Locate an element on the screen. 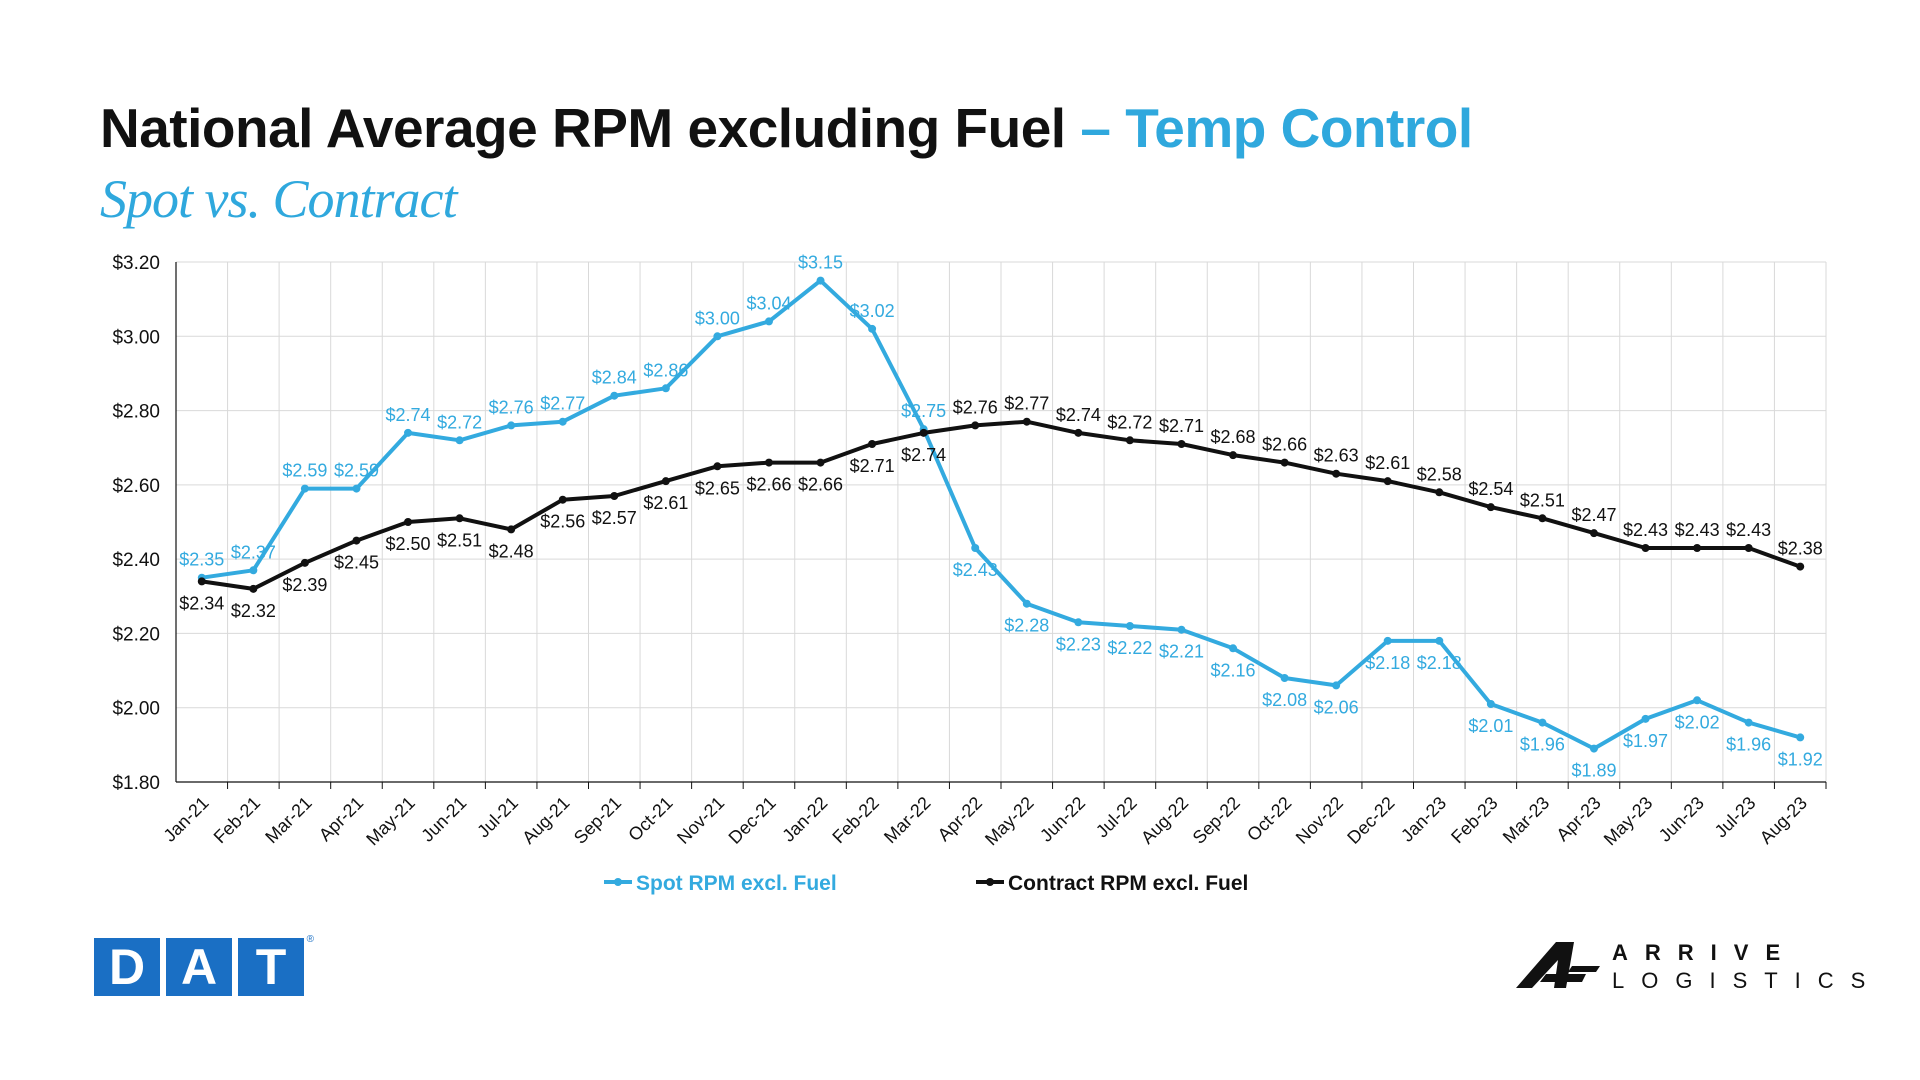  spot-data-label: $2.02 is located at coordinates (1697, 722).